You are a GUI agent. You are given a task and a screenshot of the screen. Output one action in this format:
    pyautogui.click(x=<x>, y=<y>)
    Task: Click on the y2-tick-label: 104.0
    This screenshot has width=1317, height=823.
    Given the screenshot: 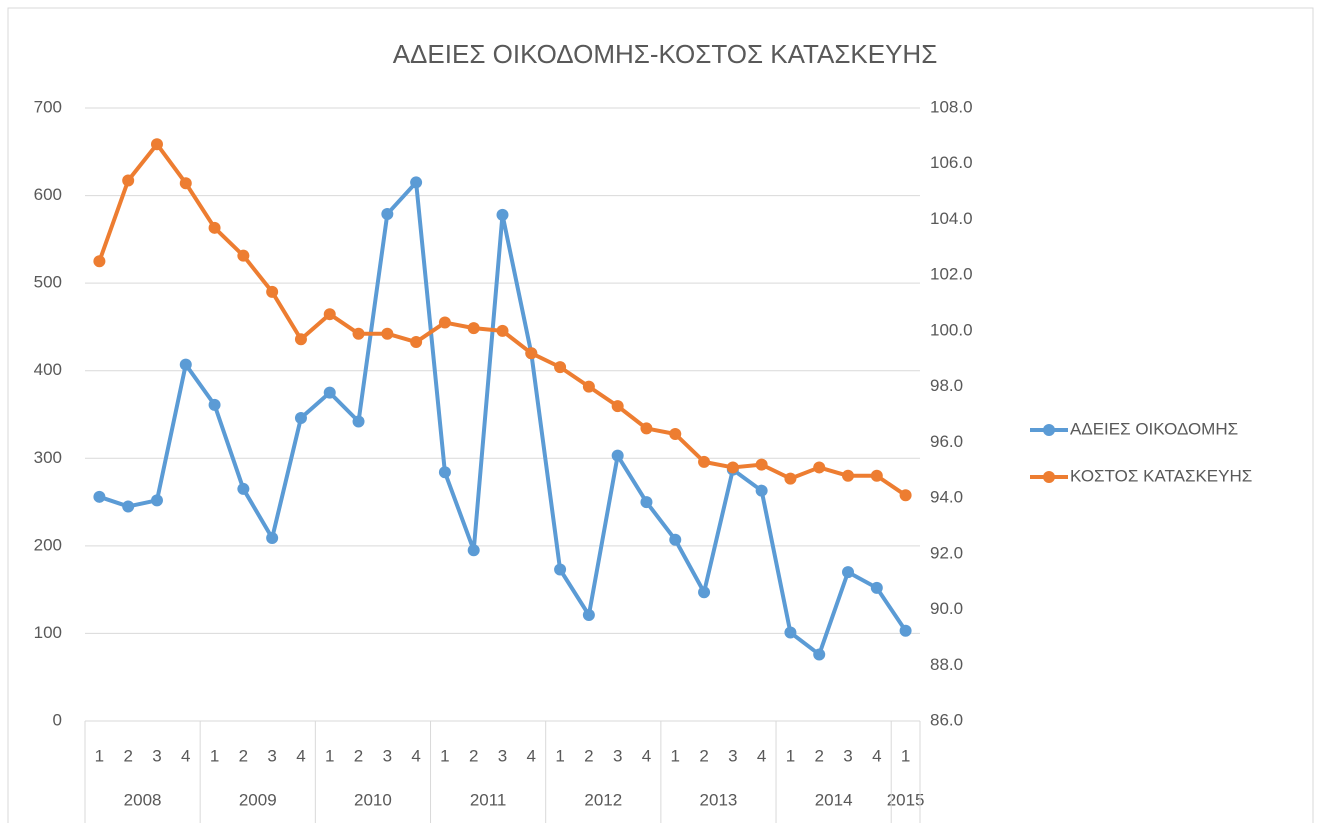 What is the action you would take?
    pyautogui.click(x=951, y=218)
    